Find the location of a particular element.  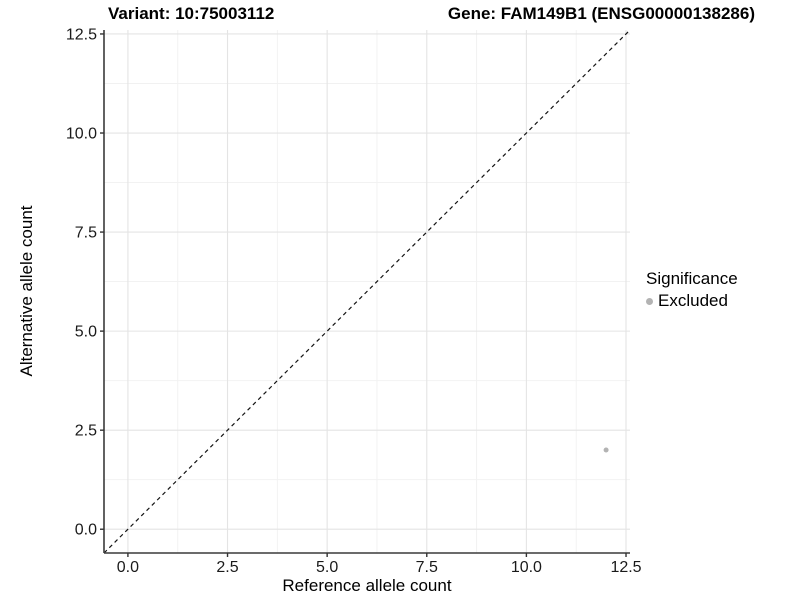

data-point-excluded is located at coordinates (606, 450).